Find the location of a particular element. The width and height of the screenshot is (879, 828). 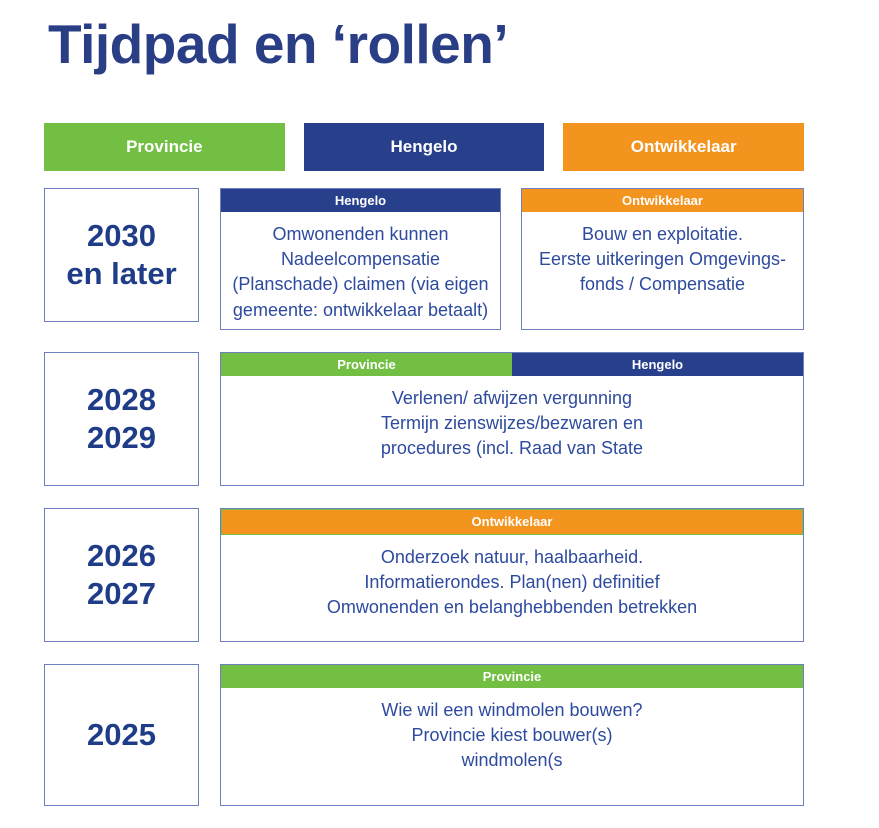

year-label: en later is located at coordinates (121, 273).